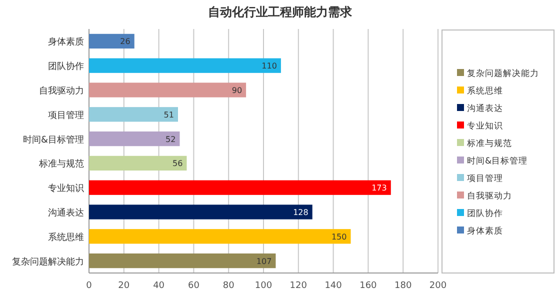  I want to click on data-label: 128, so click(300, 212).